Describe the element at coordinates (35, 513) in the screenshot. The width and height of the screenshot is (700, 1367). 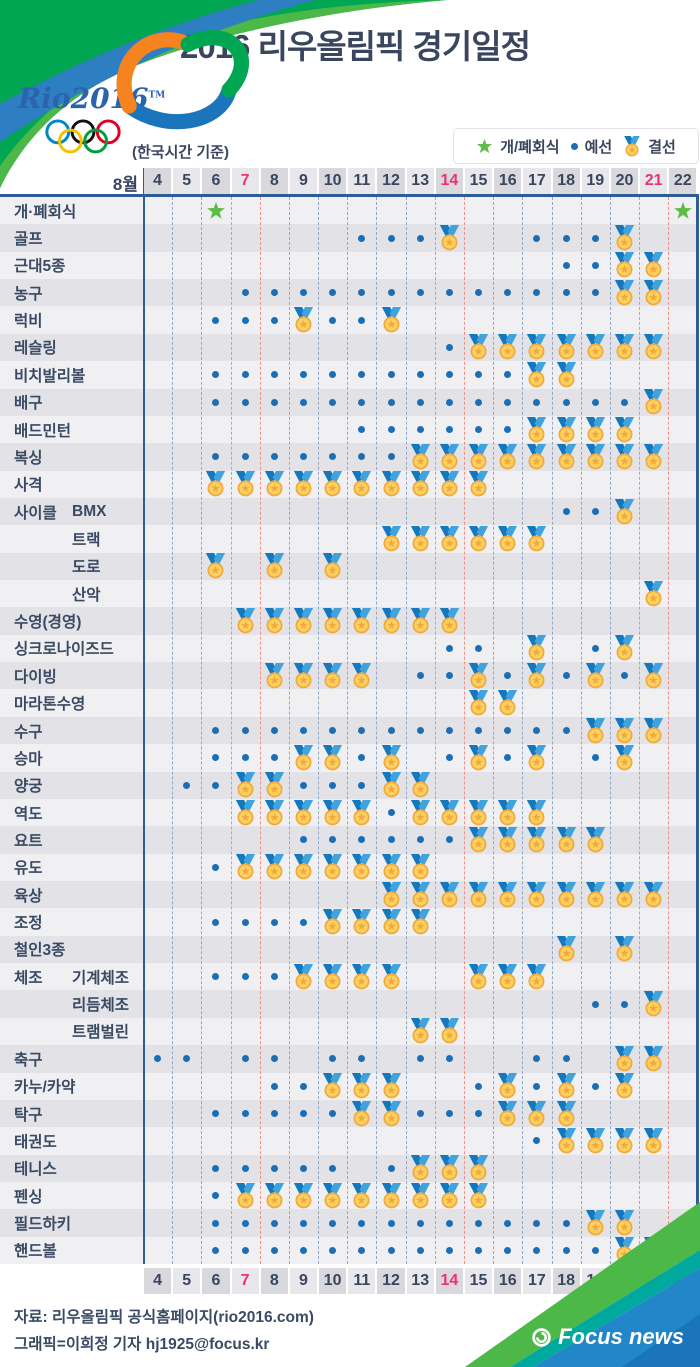
I see `sport-group-label: 사이클` at that location.